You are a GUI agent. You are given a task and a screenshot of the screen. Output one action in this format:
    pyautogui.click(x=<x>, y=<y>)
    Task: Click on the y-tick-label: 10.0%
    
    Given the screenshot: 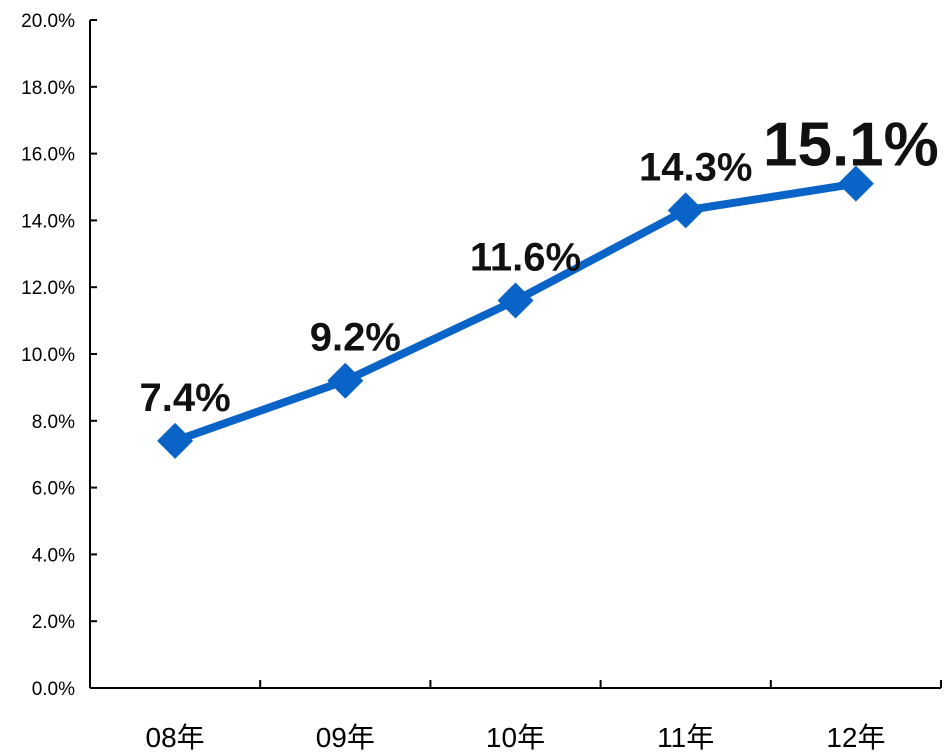 What is the action you would take?
    pyautogui.click(x=48, y=355)
    